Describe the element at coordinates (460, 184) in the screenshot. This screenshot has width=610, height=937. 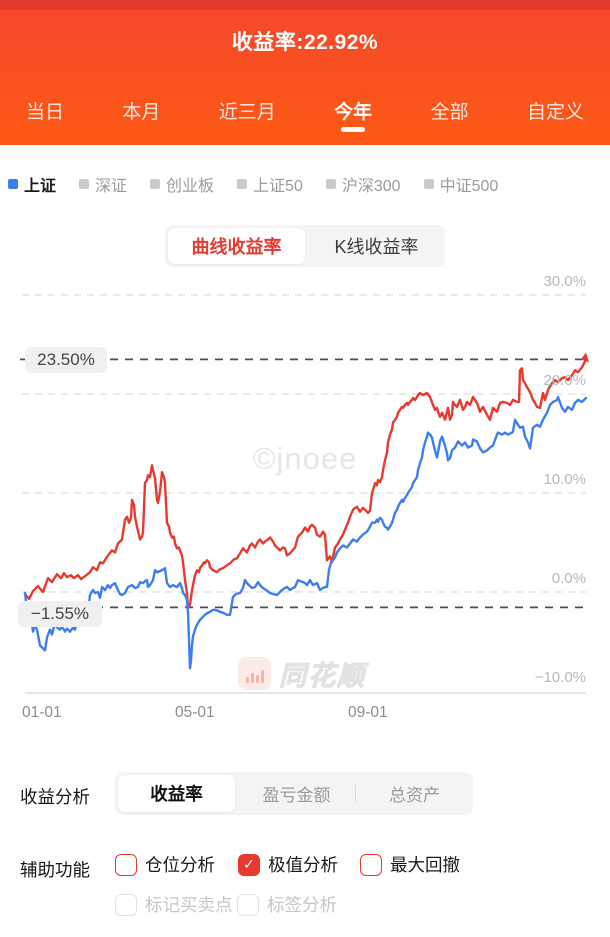
I see `legend-item-zhongzheng500: 中证500` at that location.